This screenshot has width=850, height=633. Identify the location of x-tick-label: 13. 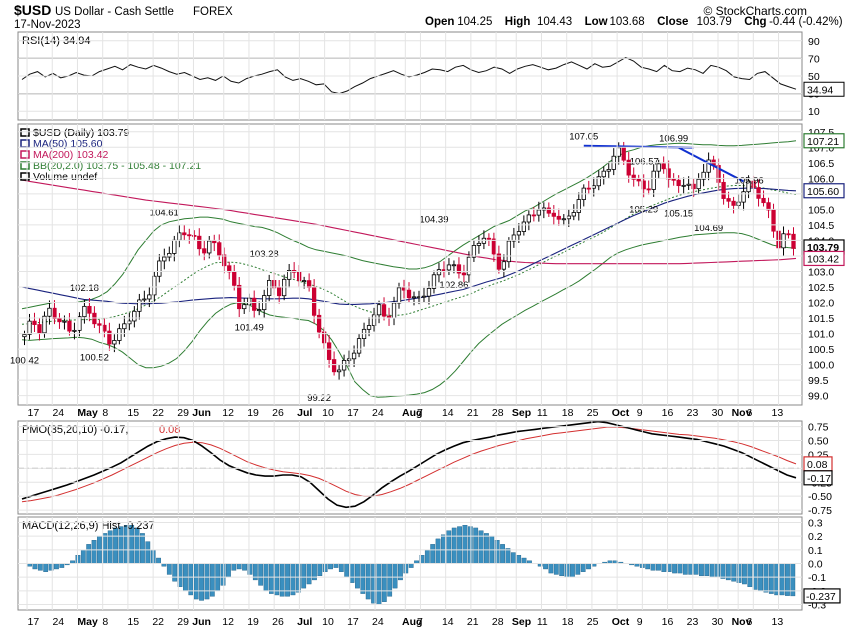
(778, 413).